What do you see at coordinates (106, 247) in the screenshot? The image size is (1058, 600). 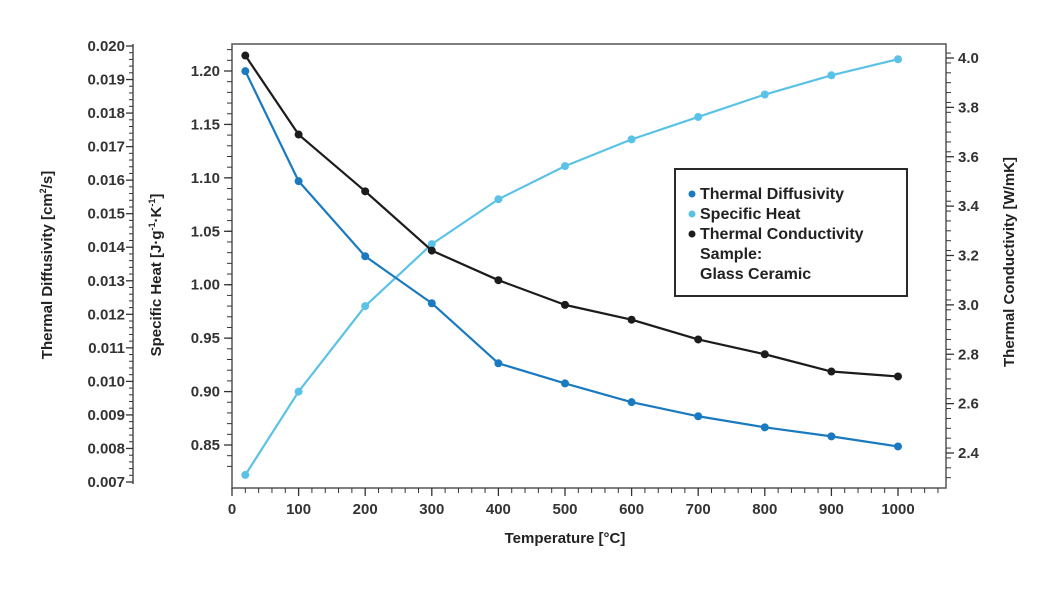 I see `diffusivity-tick-label: 0.014` at bounding box center [106, 247].